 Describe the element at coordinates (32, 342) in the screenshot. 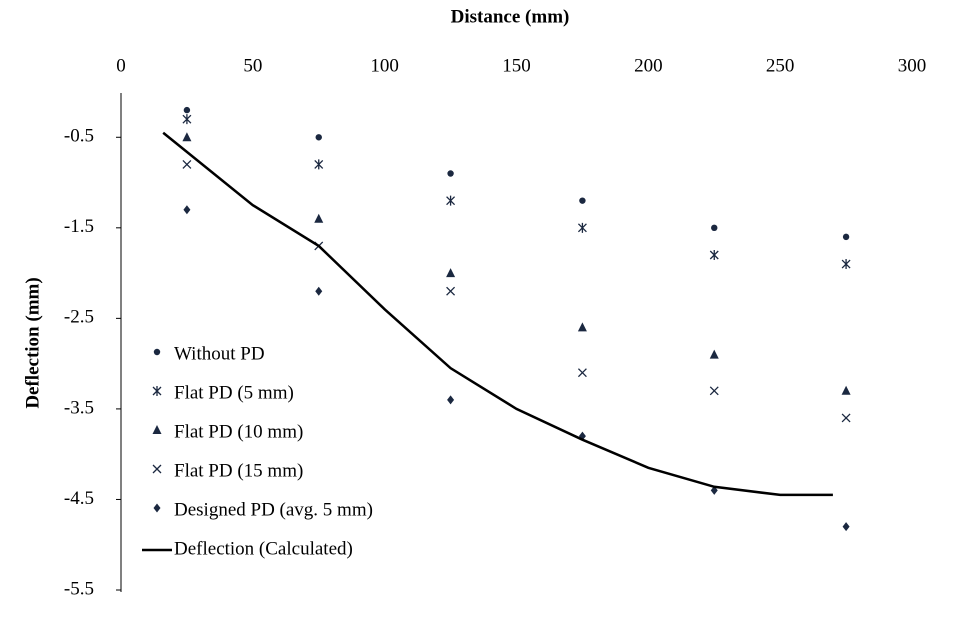

I see `y-axis-title: Deflection (mm)` at that location.